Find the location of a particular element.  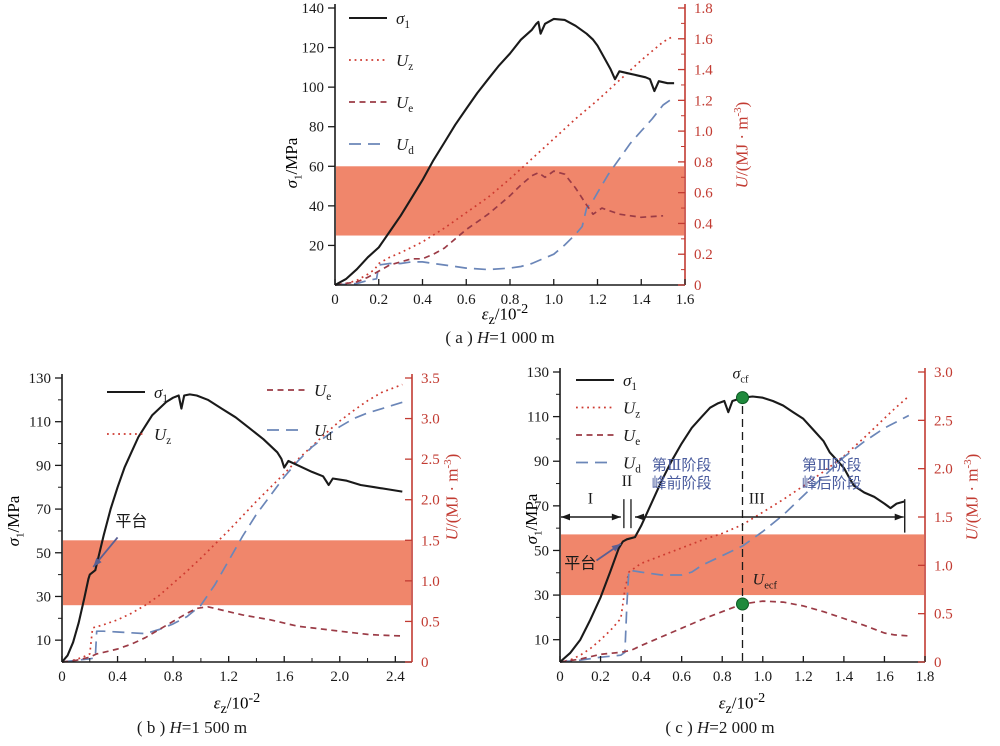

chart-a-x-axis-label: εz/10-2 is located at coordinates (505, 315).